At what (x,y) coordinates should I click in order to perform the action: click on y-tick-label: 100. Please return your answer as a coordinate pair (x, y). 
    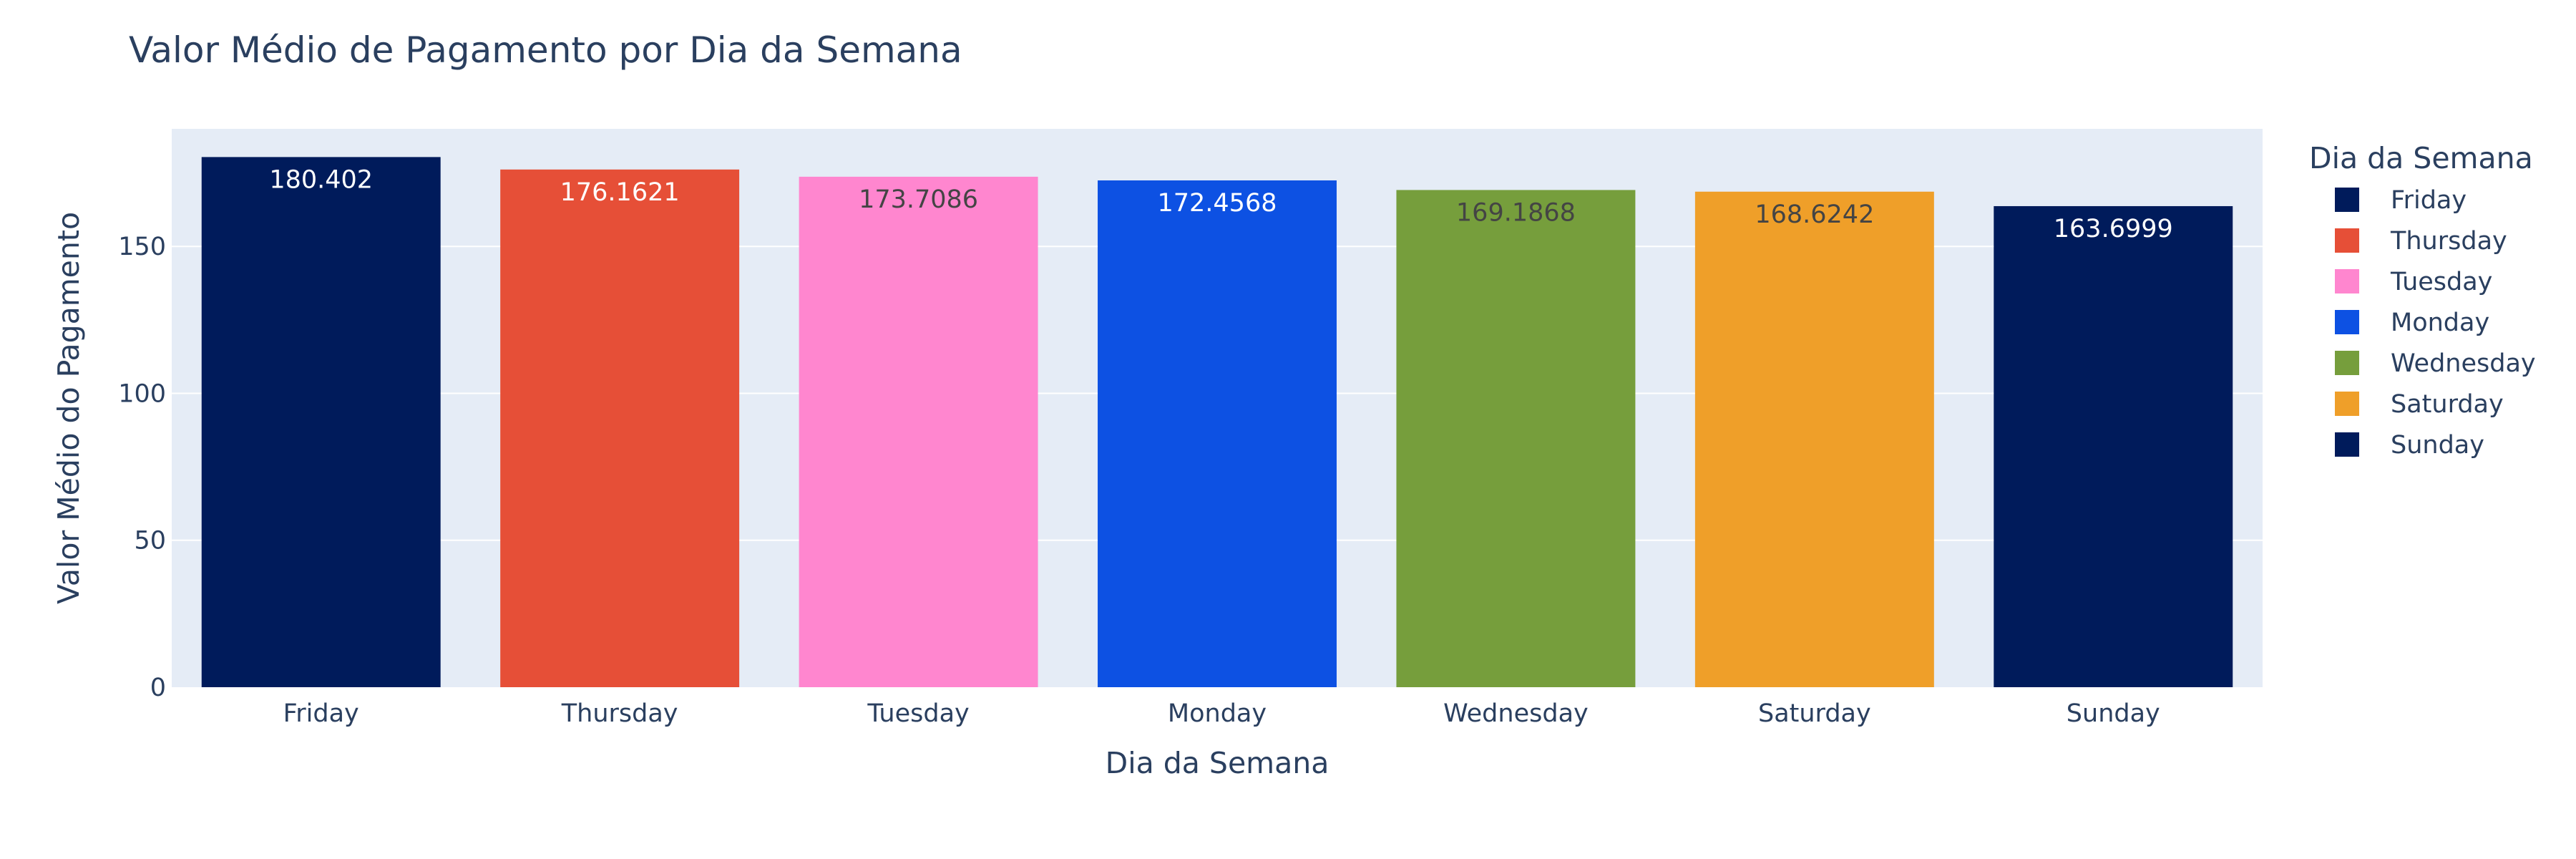
    Looking at the image, I should click on (142, 393).